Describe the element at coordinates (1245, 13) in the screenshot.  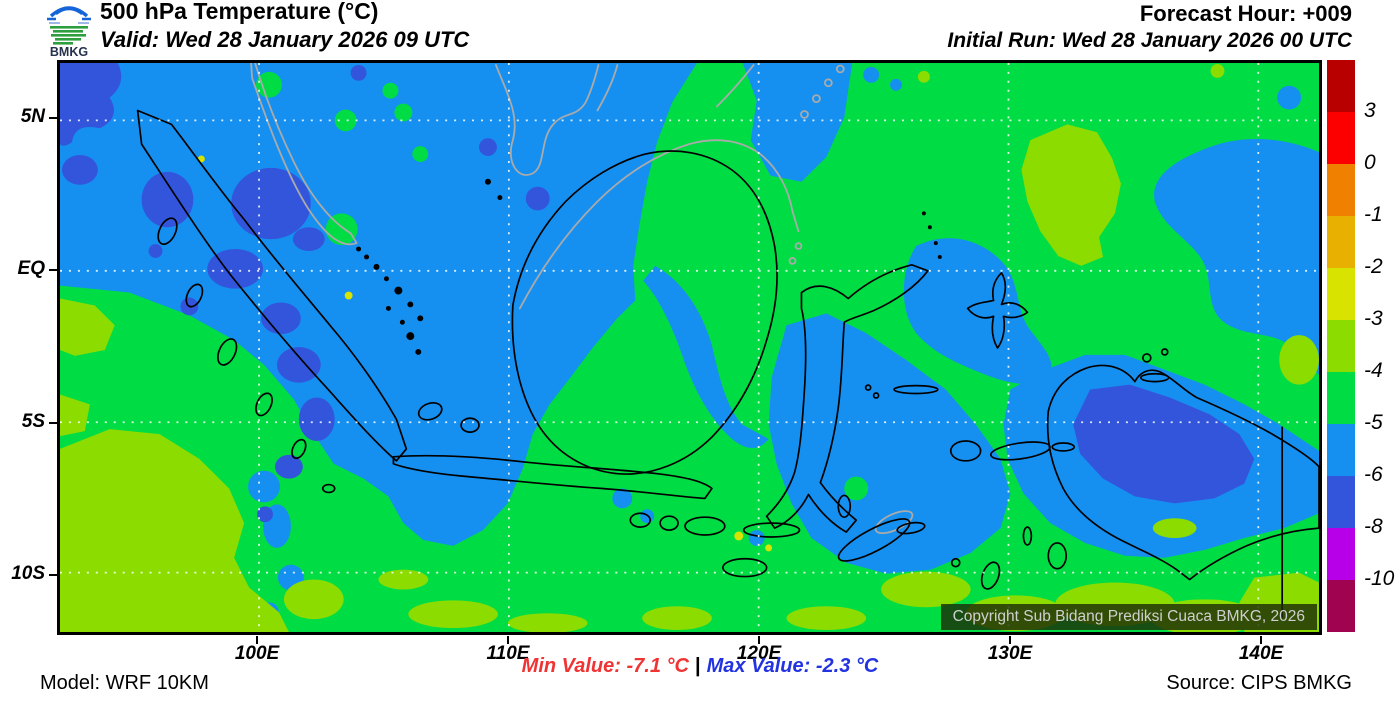
I see `forecast-hour-label: Forecast Hour: +009` at that location.